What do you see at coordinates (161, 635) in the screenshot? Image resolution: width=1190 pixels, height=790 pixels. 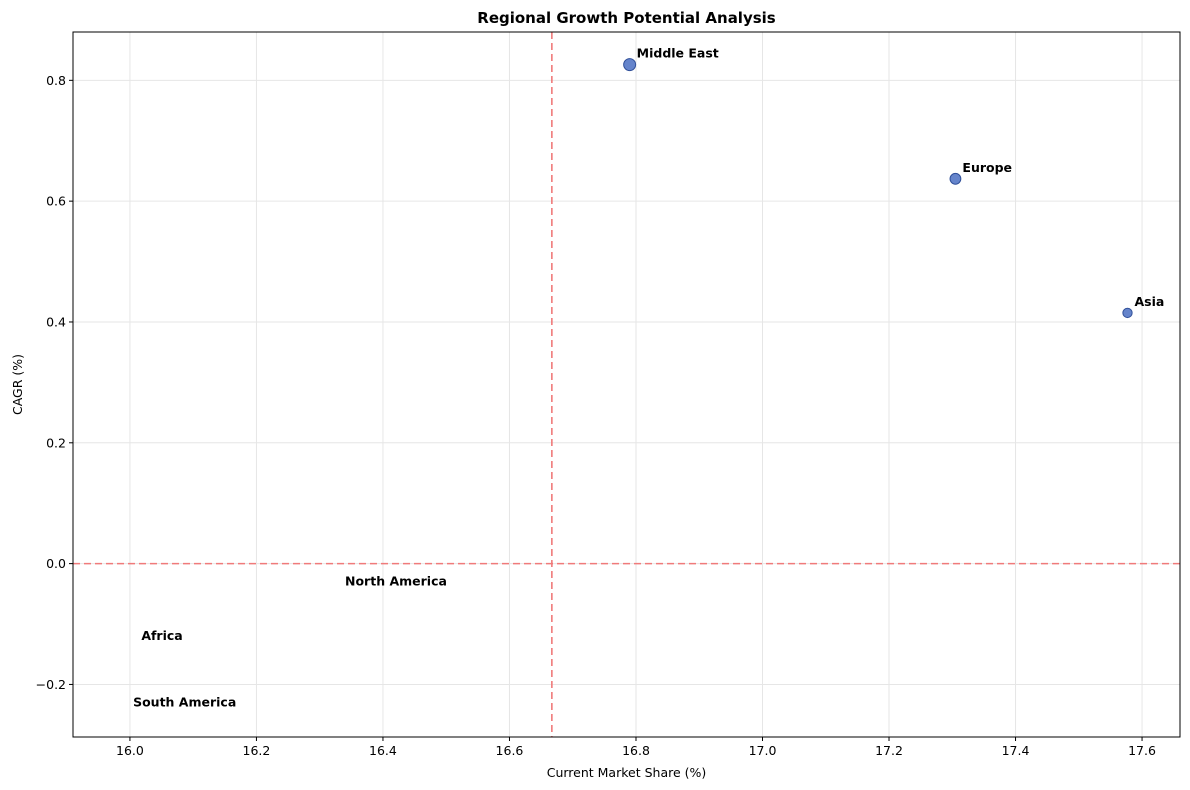 I see `point-label: Africa` at bounding box center [161, 635].